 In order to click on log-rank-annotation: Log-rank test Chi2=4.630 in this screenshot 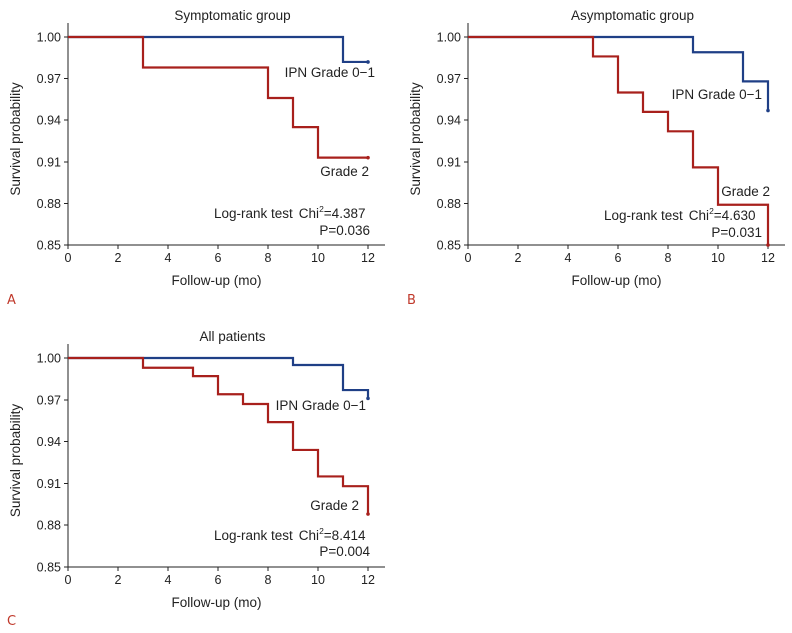, I will do `click(679, 214)`.